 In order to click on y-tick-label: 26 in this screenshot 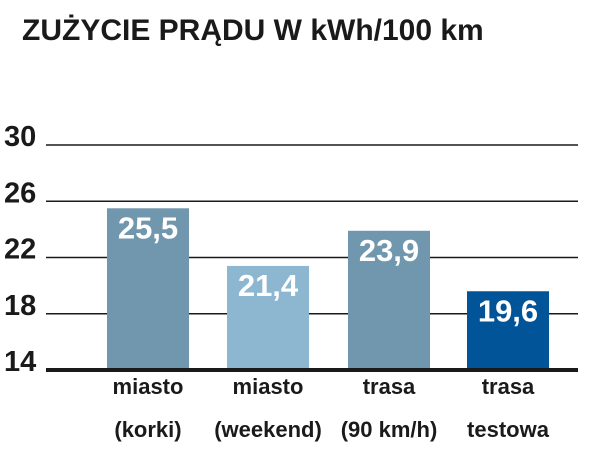, I will do `click(20, 193)`.